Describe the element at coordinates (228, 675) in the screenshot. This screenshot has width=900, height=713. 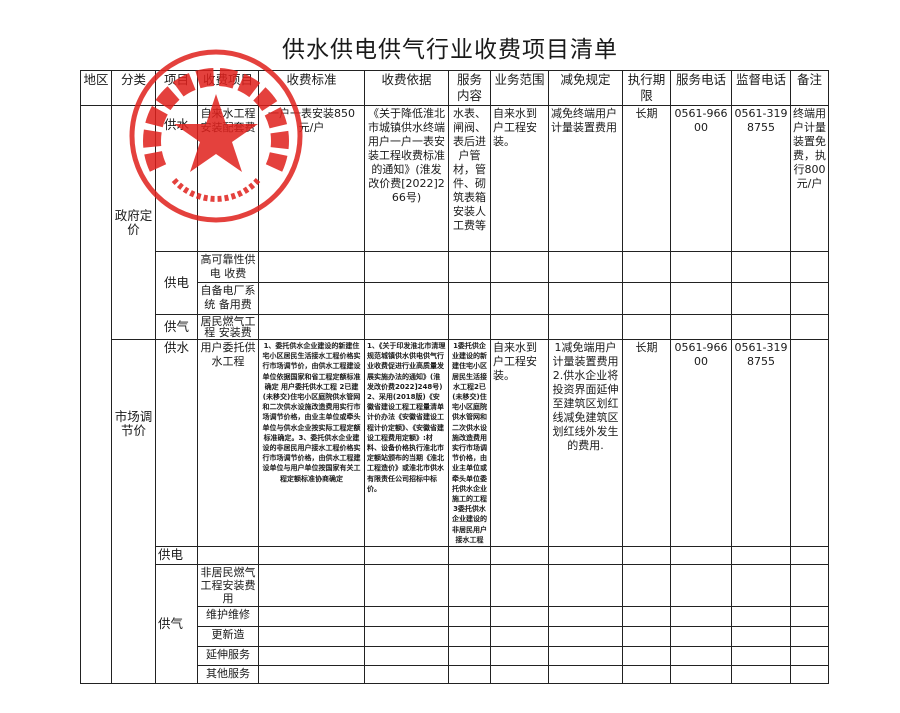
I see `fee-item-cell: 其他服务` at that location.